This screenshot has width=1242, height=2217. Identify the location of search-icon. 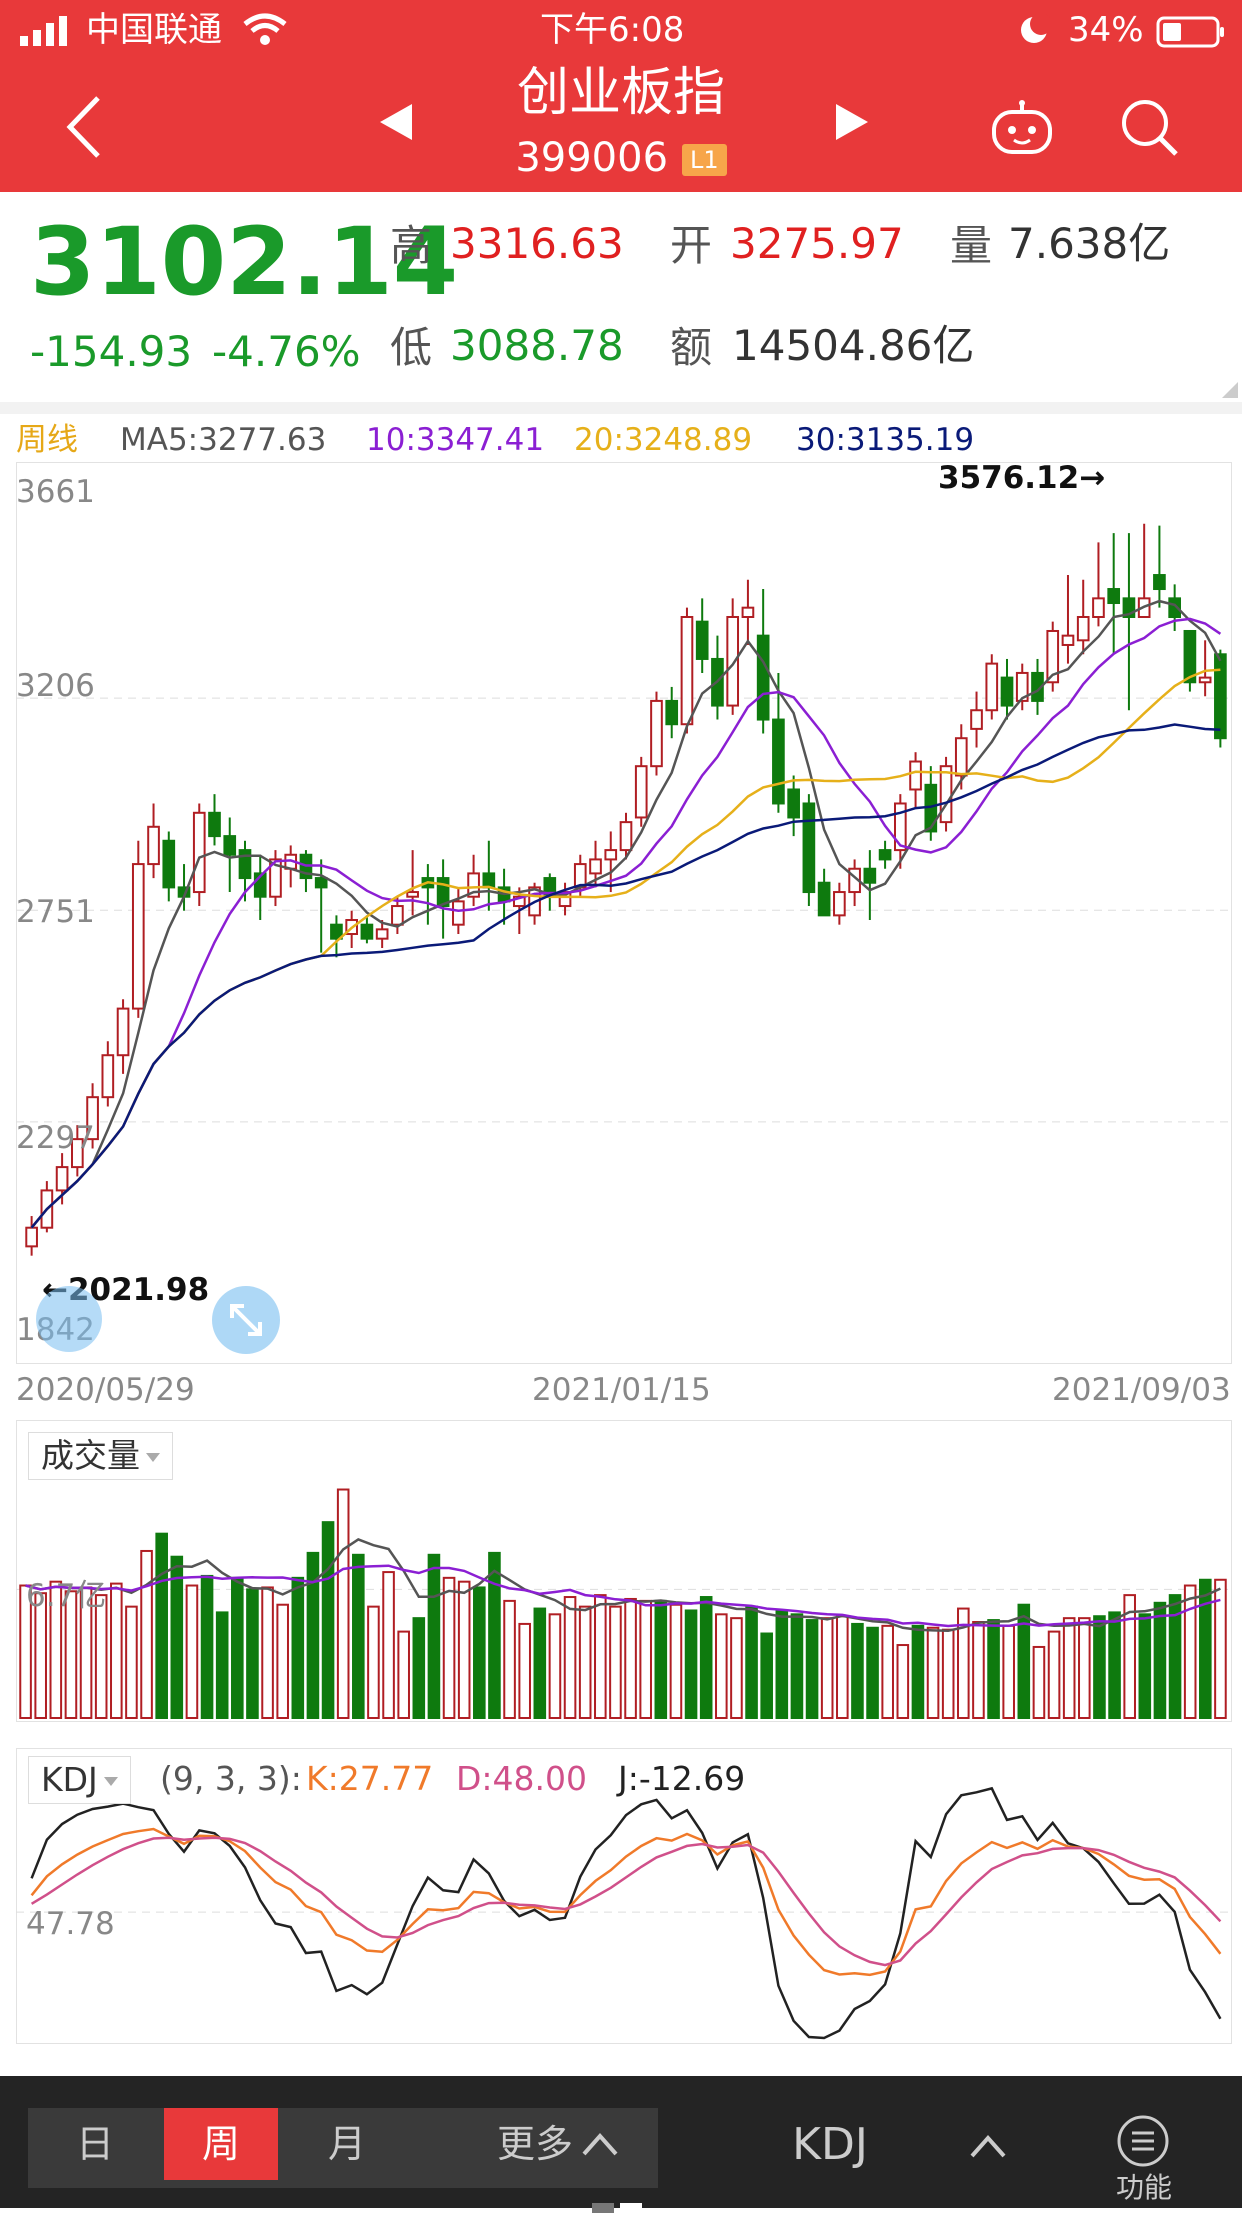
(1150, 128).